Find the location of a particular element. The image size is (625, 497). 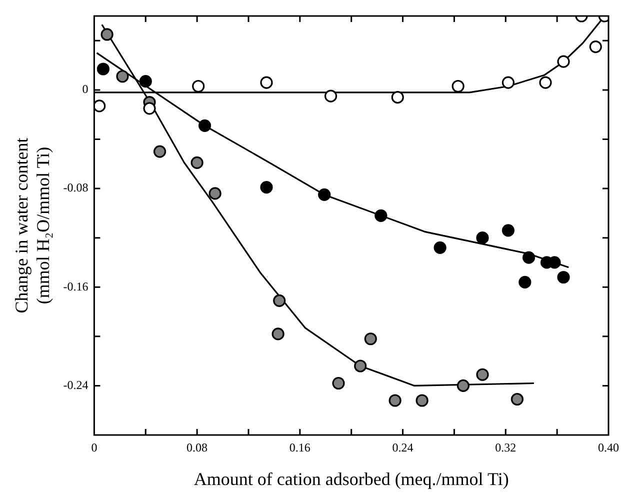

x-tick-label: 0.08 is located at coordinates (197, 447).